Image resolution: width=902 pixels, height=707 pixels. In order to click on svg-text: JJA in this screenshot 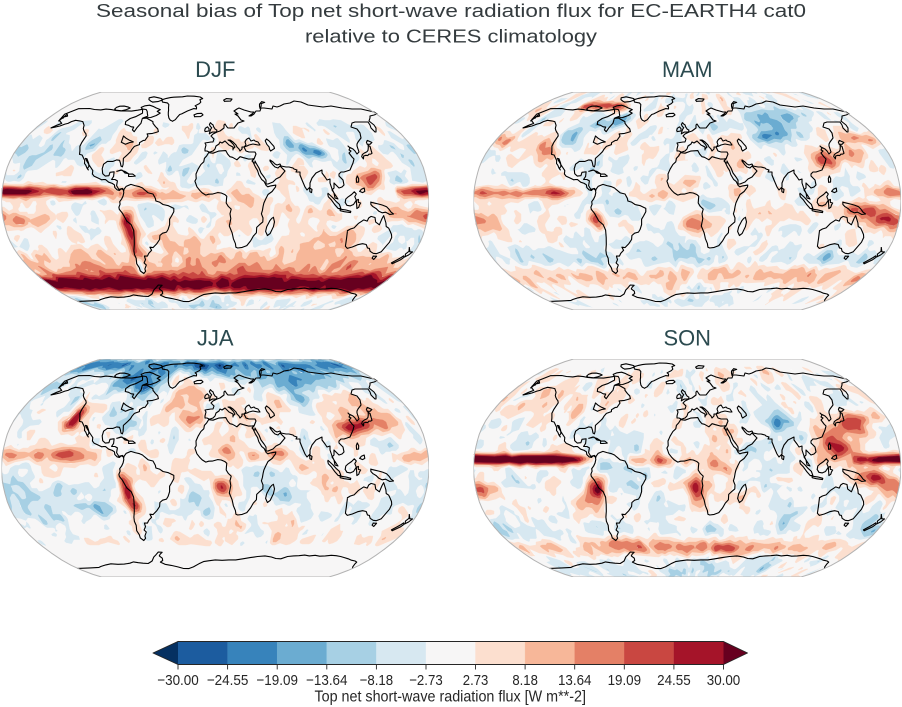, I will do `click(215, 338)`.